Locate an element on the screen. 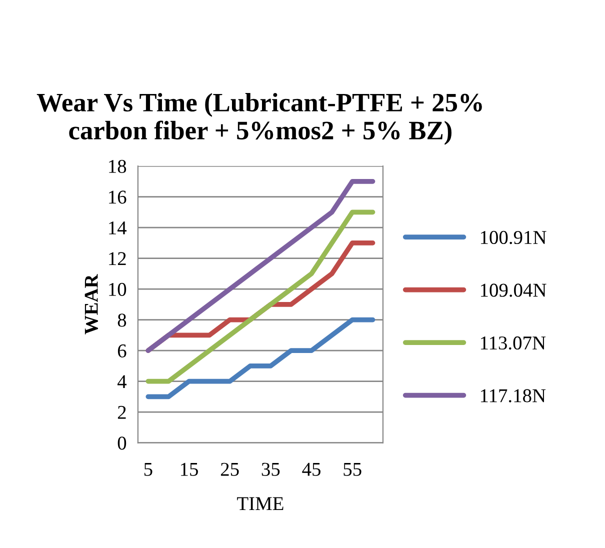 The width and height of the screenshot is (605, 548). legend-label: 117.18N is located at coordinates (513, 395).